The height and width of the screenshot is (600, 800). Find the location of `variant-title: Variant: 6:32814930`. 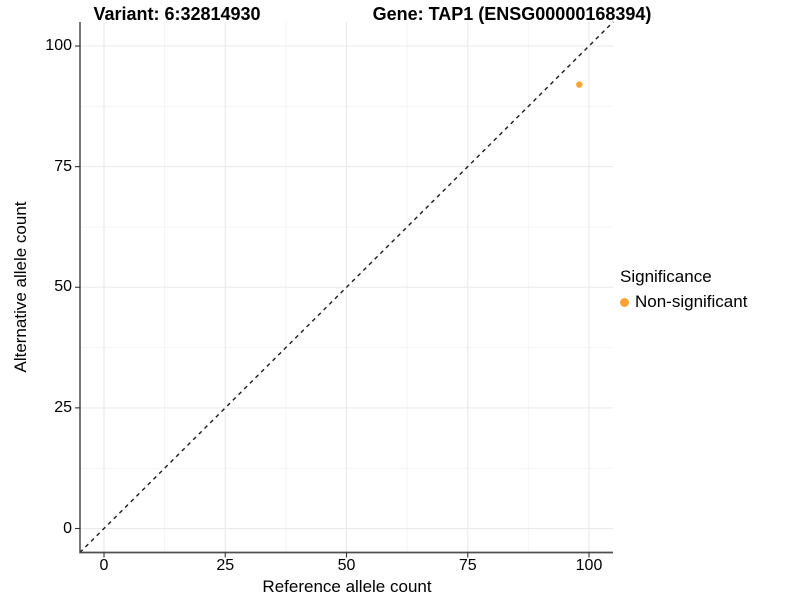

variant-title: Variant: 6:32814930 is located at coordinates (177, 14).